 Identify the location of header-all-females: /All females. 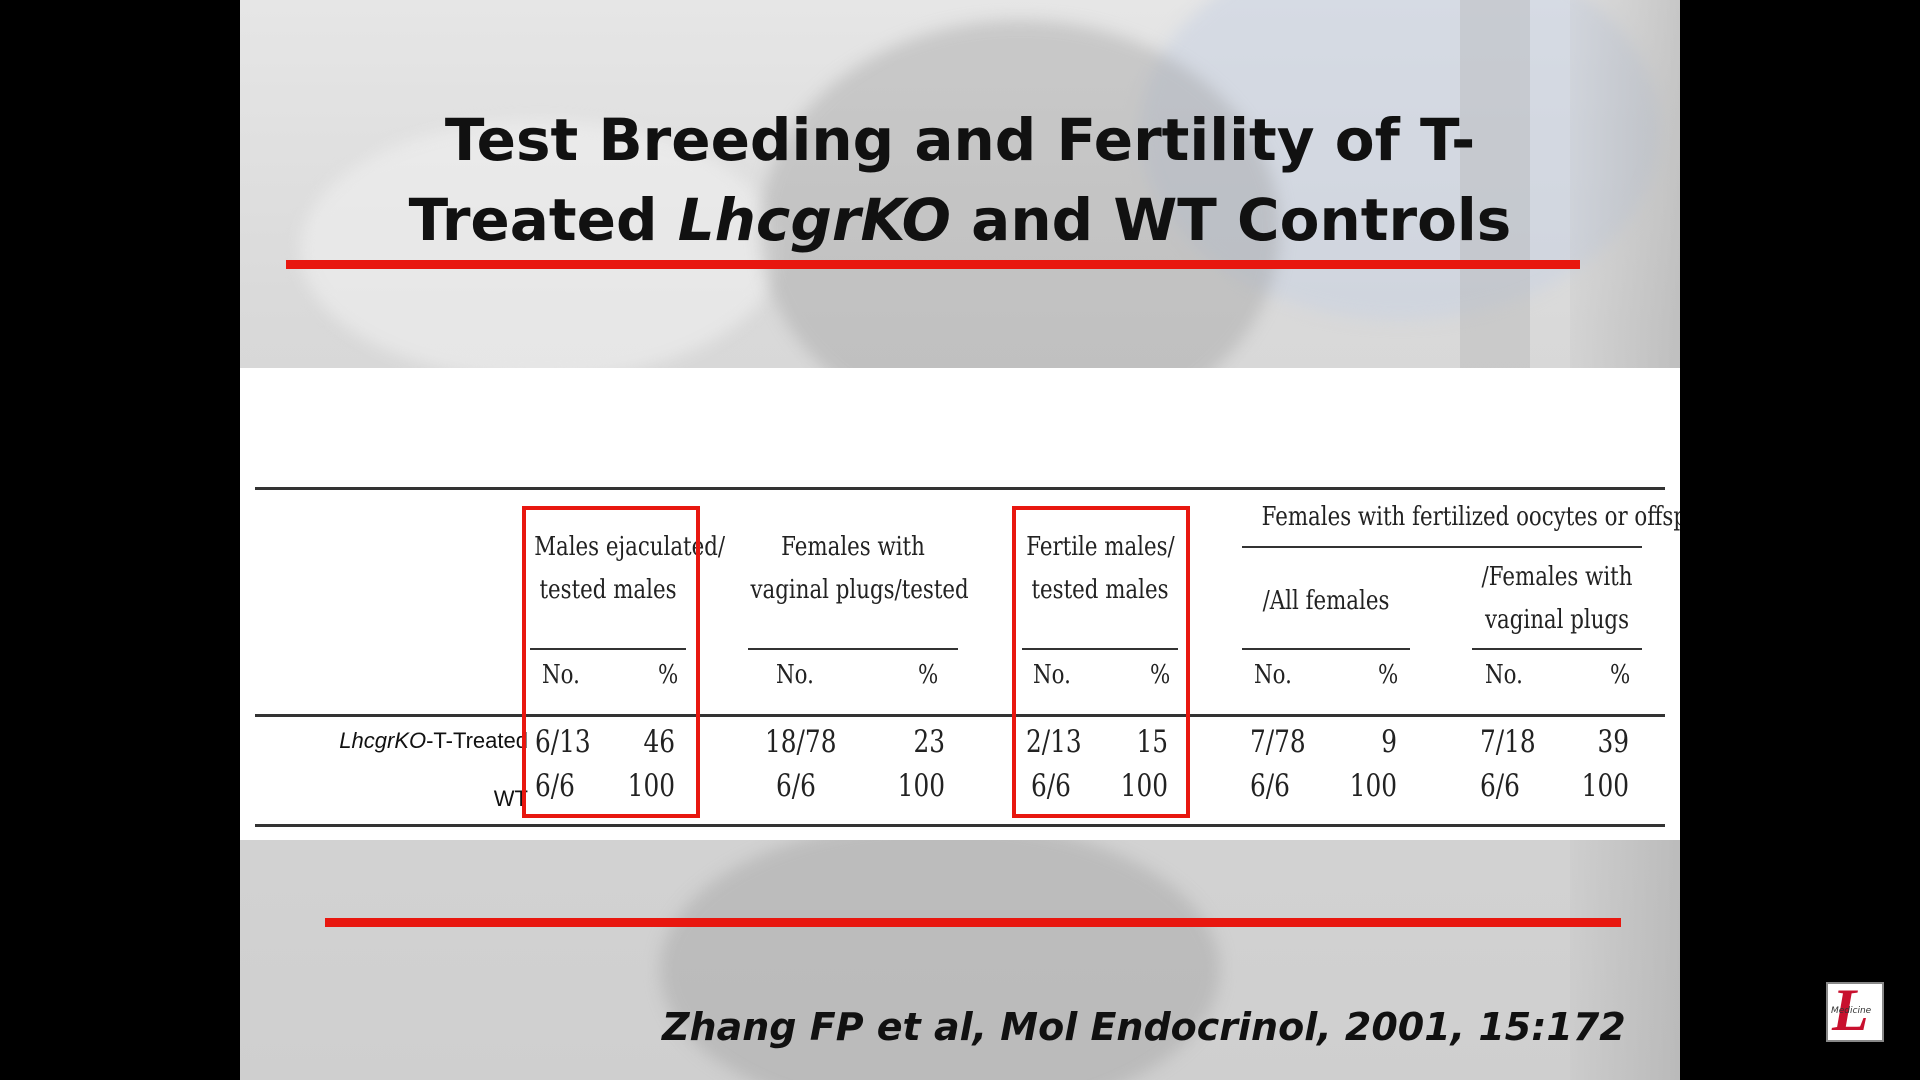
(1326, 601).